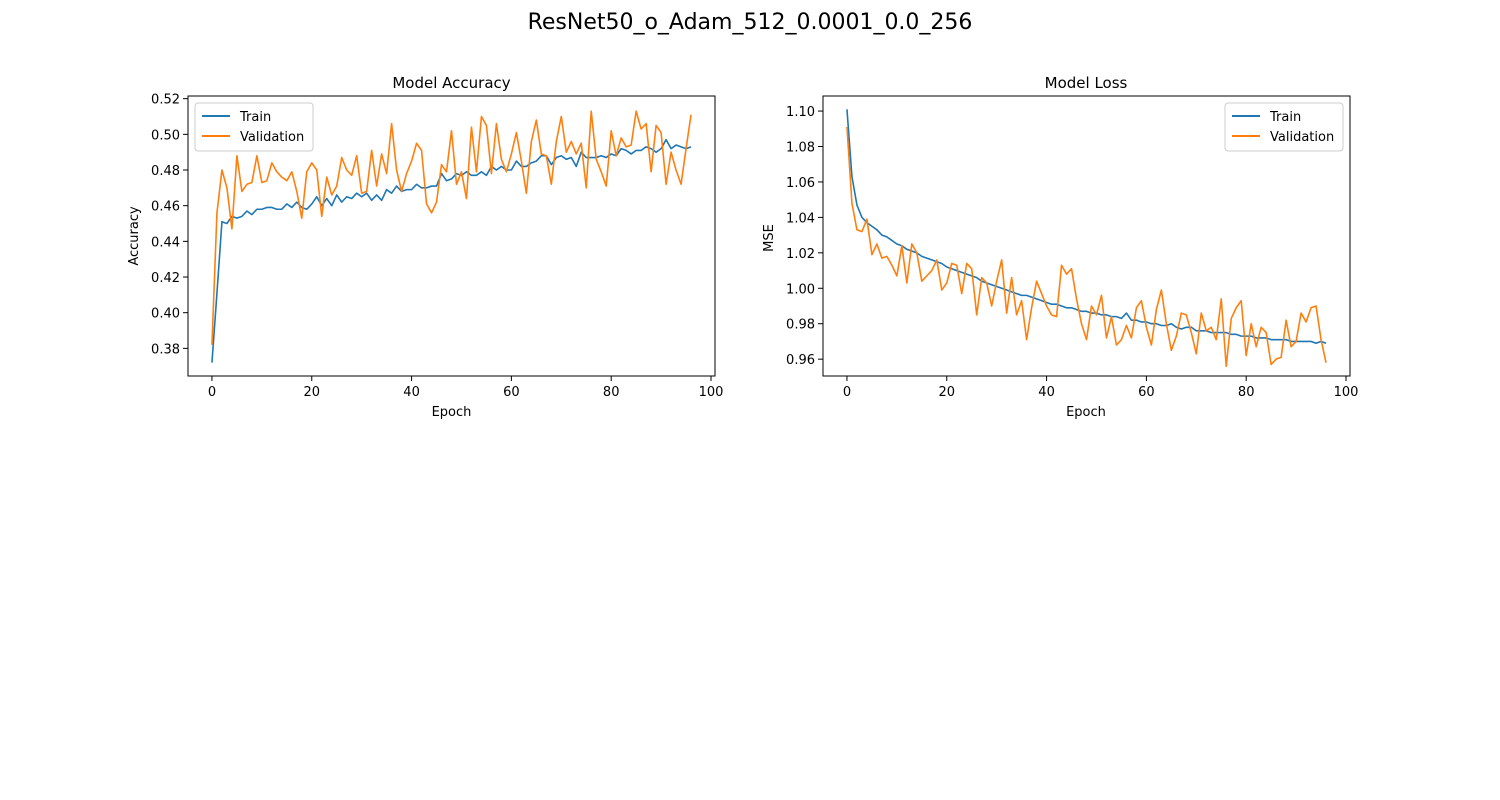 Image resolution: width=1500 pixels, height=800 pixels. What do you see at coordinates (800, 183) in the screenshot?
I see `loss-ytick-label: 1.06` at bounding box center [800, 183].